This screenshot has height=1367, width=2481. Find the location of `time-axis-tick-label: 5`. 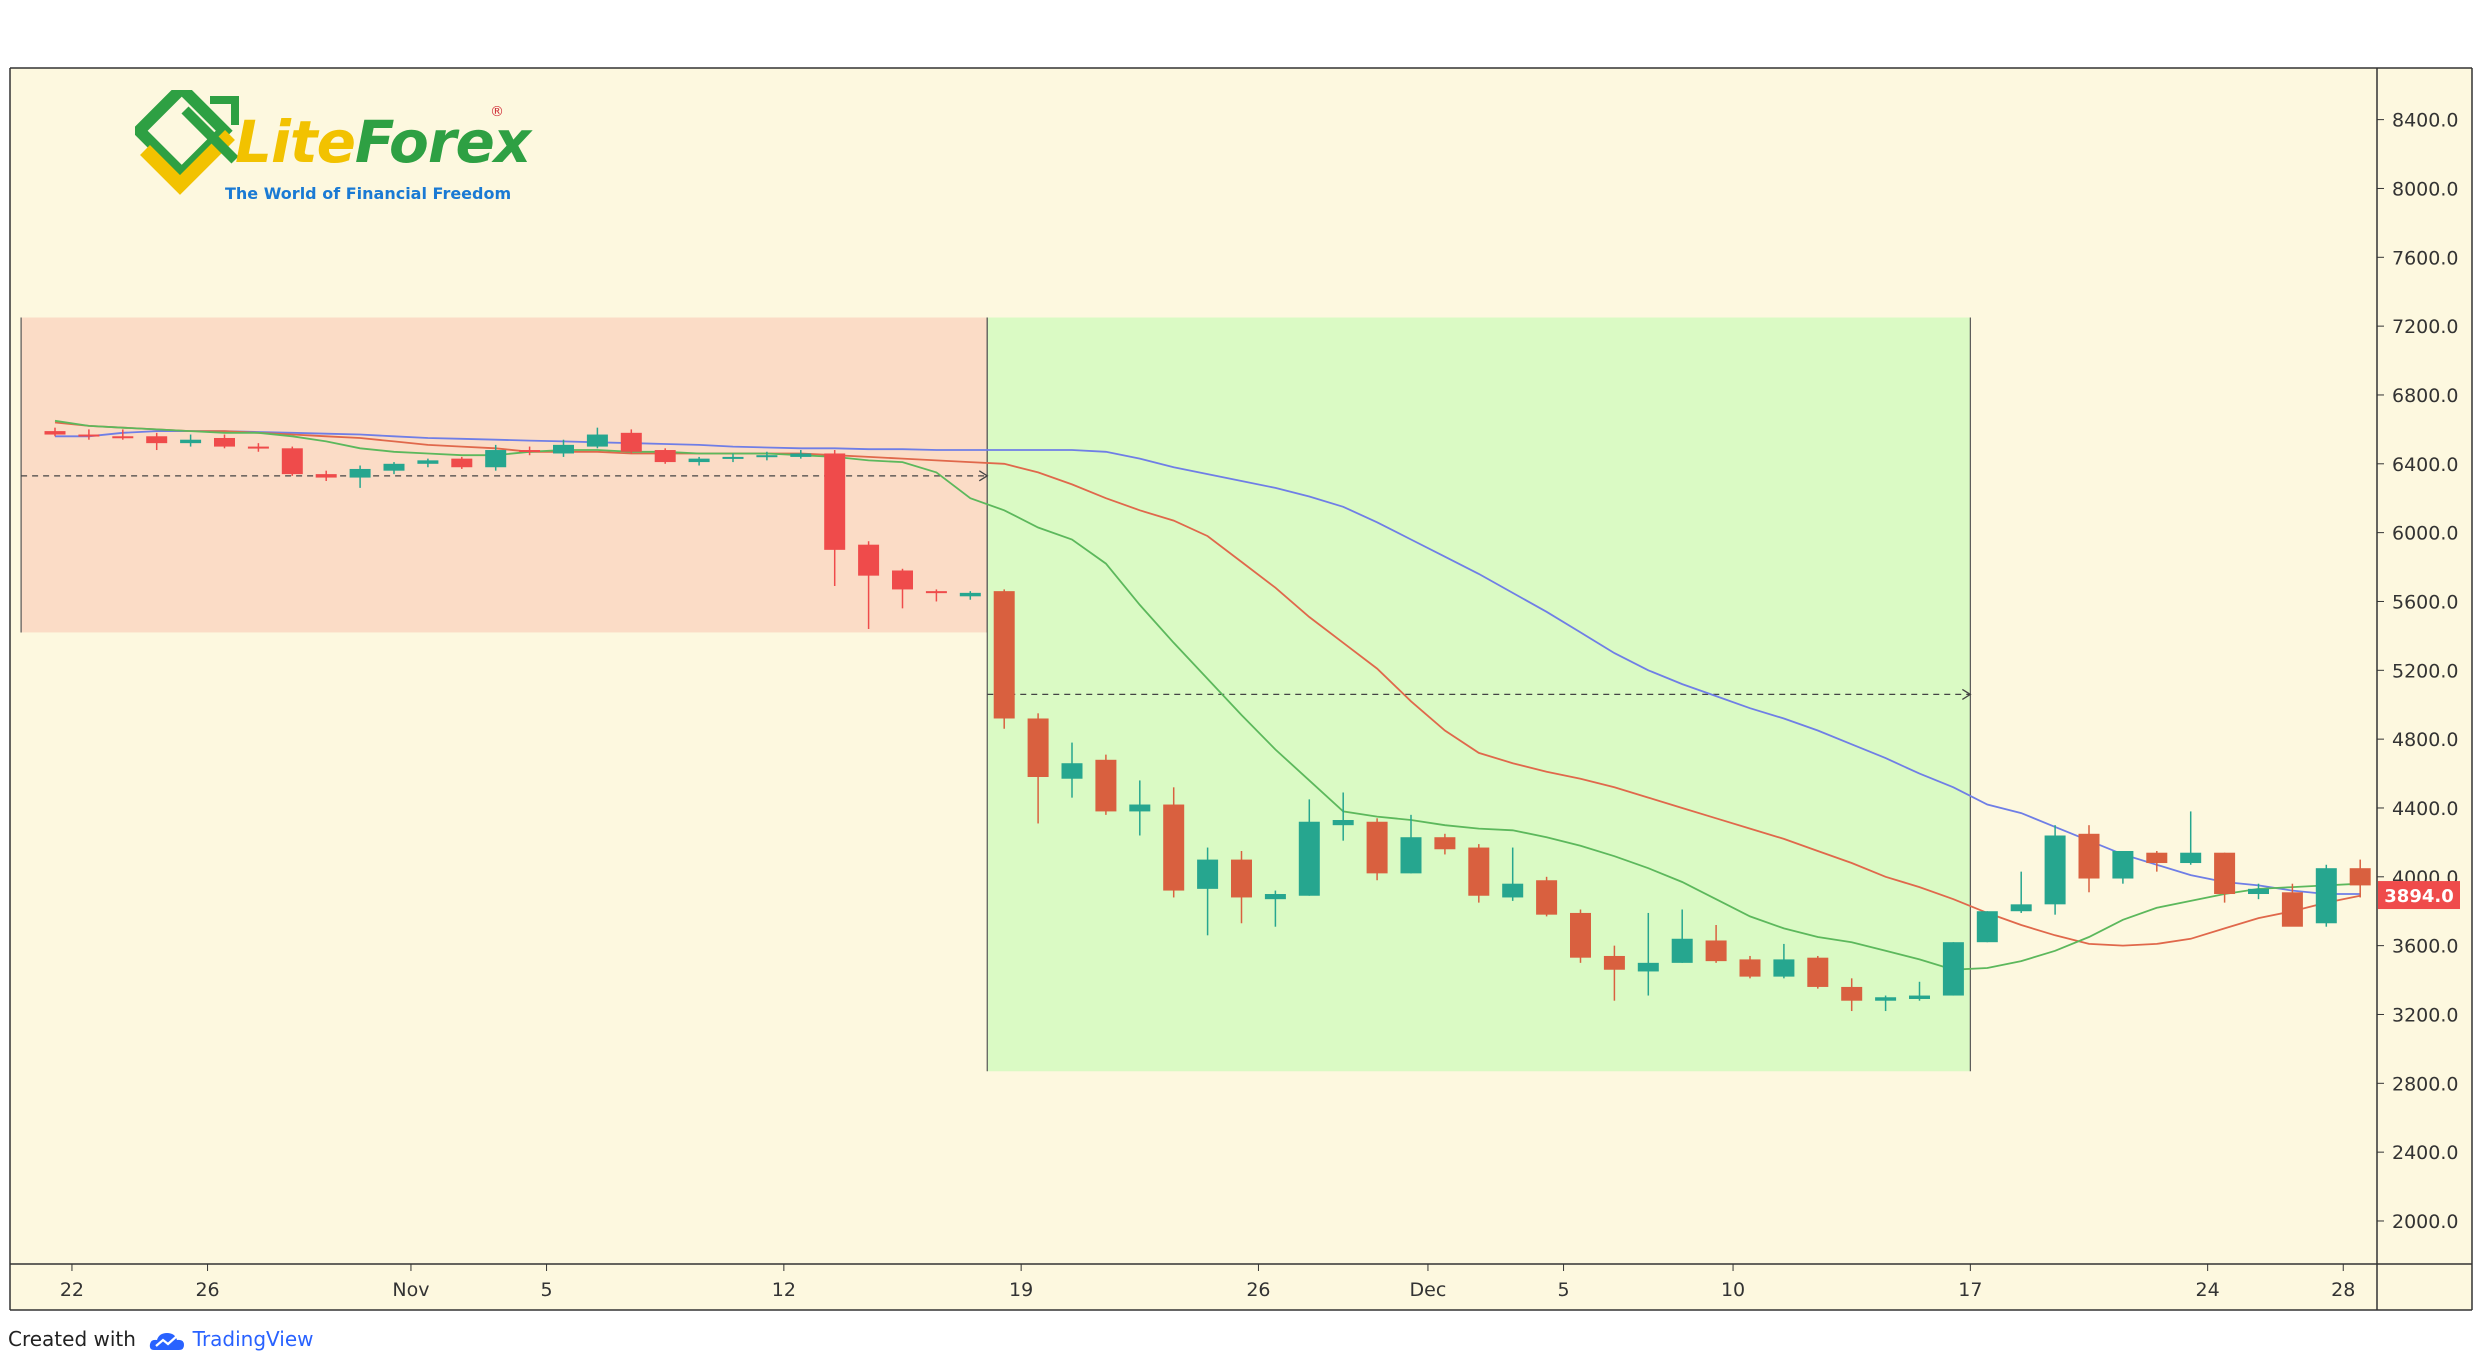

time-axis-tick-label: 5 is located at coordinates (1564, 1290).